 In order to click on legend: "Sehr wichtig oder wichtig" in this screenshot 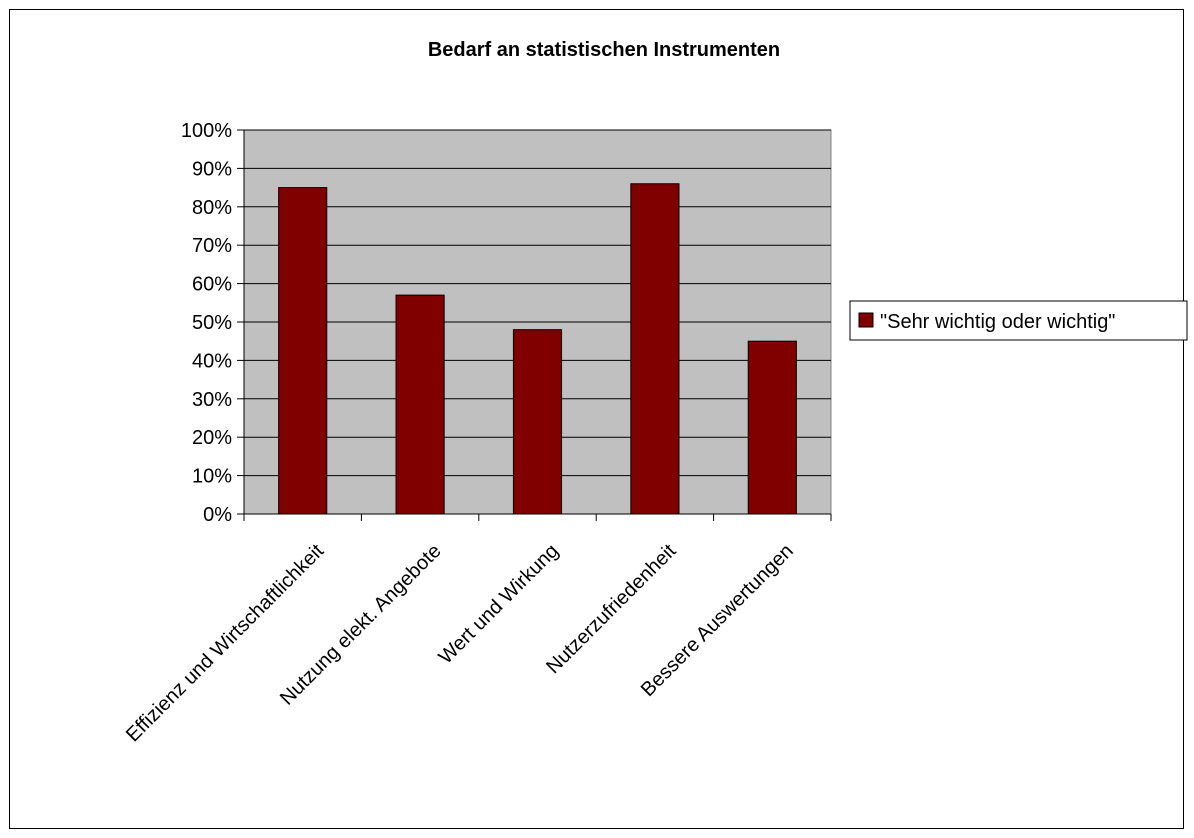, I will do `click(1018, 320)`.